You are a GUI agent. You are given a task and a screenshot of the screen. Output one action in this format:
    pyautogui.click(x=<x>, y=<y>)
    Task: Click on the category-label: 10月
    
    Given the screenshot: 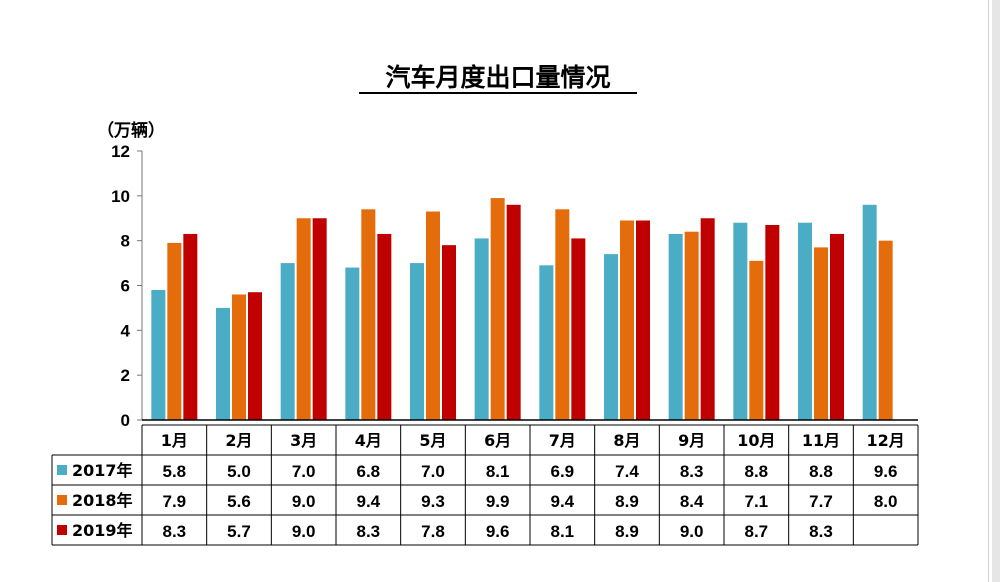 What is the action you would take?
    pyautogui.click(x=756, y=440)
    